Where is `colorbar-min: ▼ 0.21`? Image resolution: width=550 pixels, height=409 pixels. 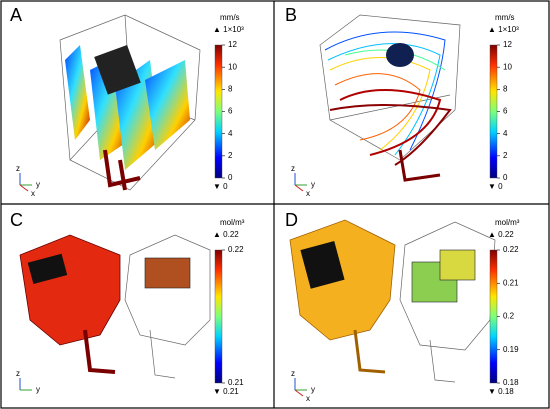 colorbar-min: ▼ 0.21 is located at coordinates (226, 391).